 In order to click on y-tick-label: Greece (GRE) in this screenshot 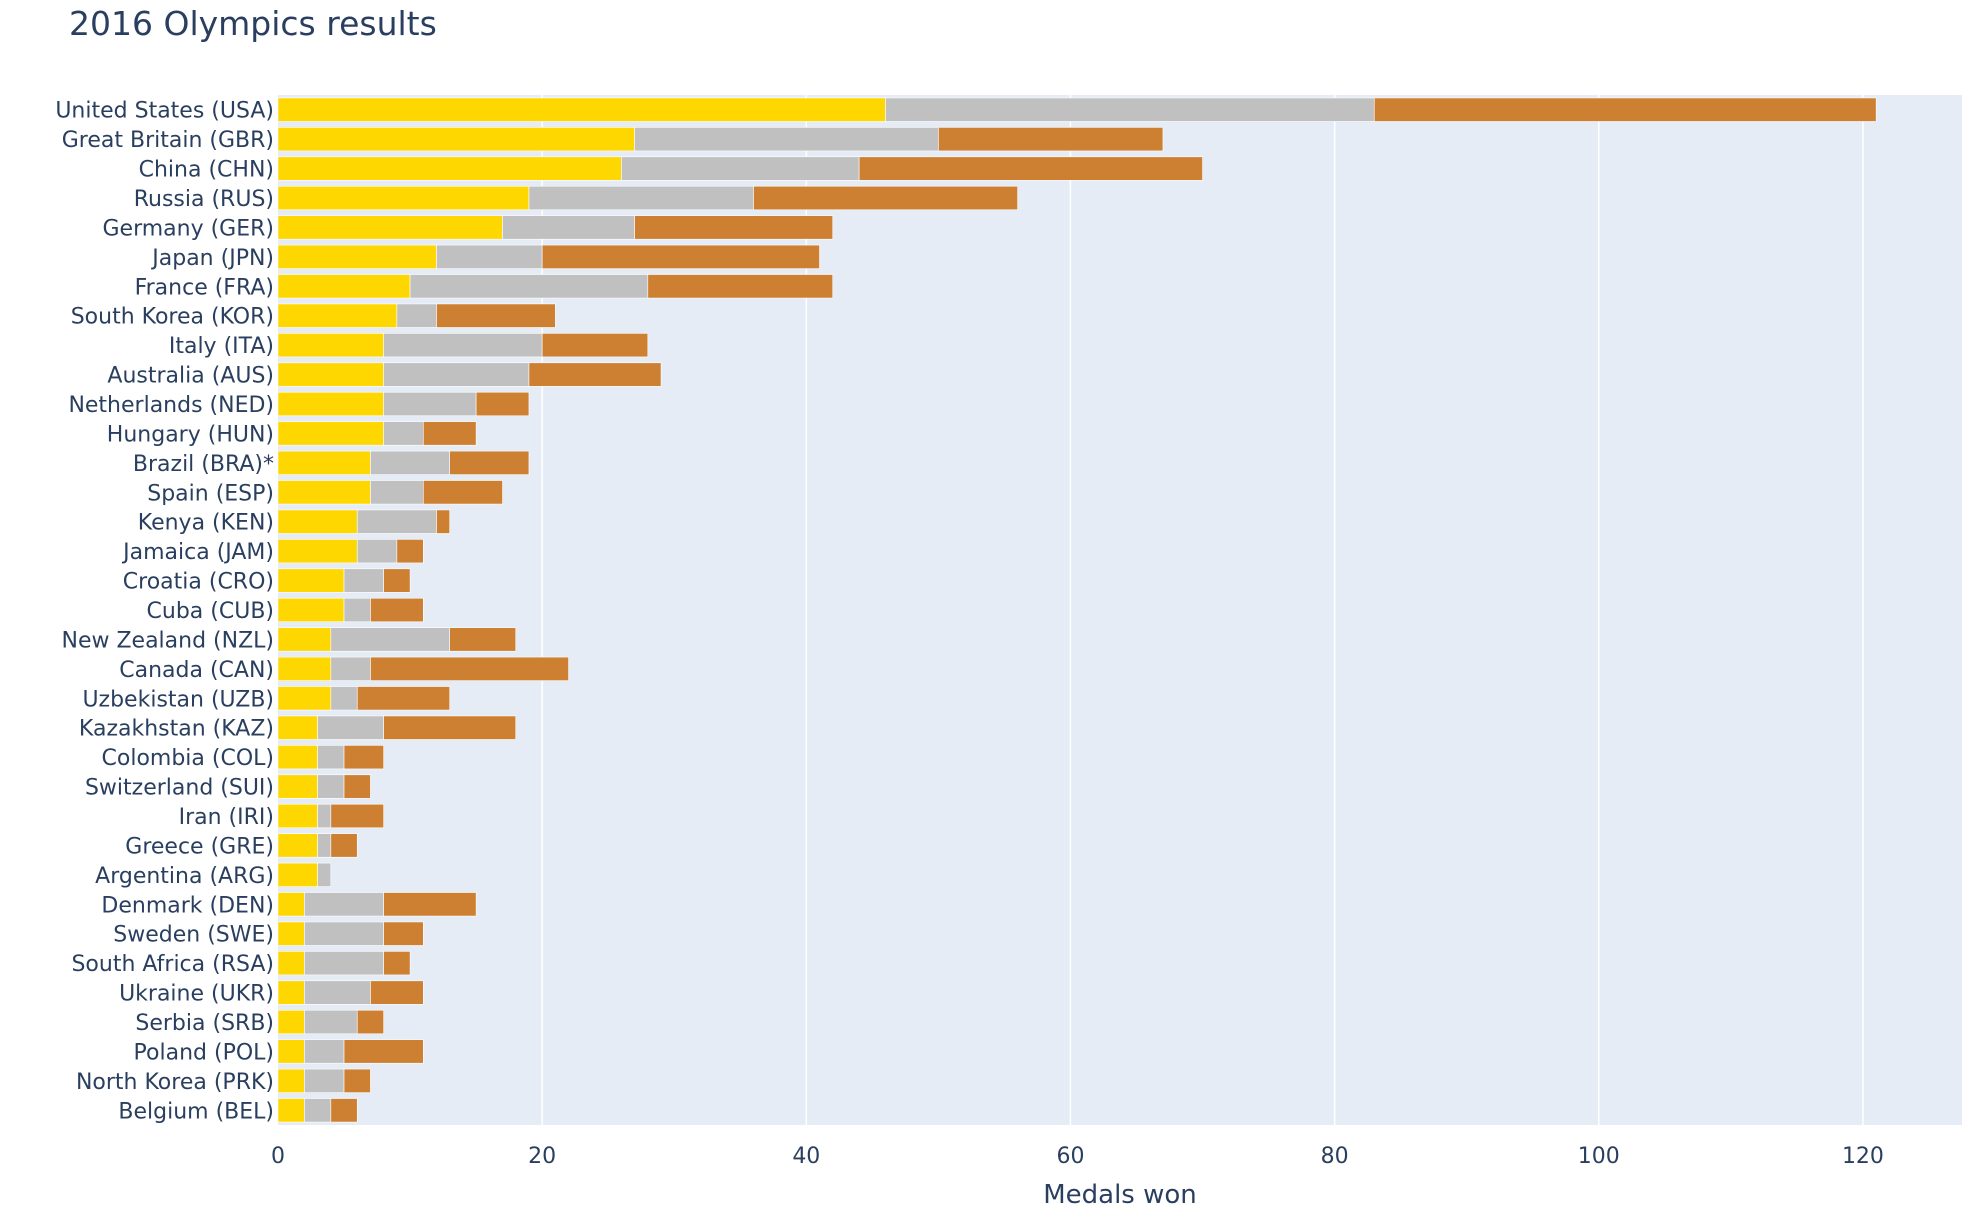, I will do `click(199, 846)`.